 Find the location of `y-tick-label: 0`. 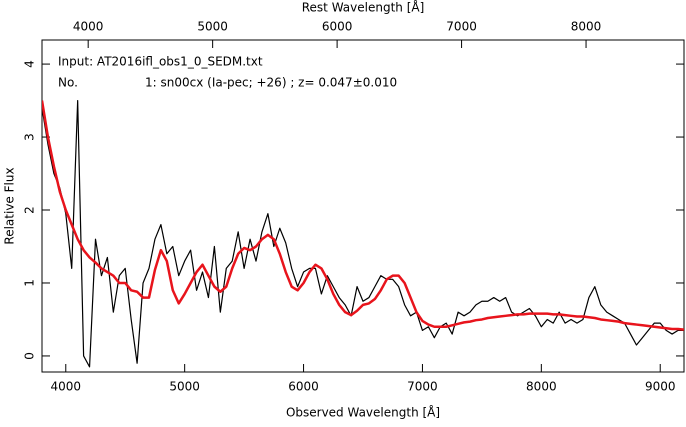

y-tick-label: 0 is located at coordinates (30, 356).